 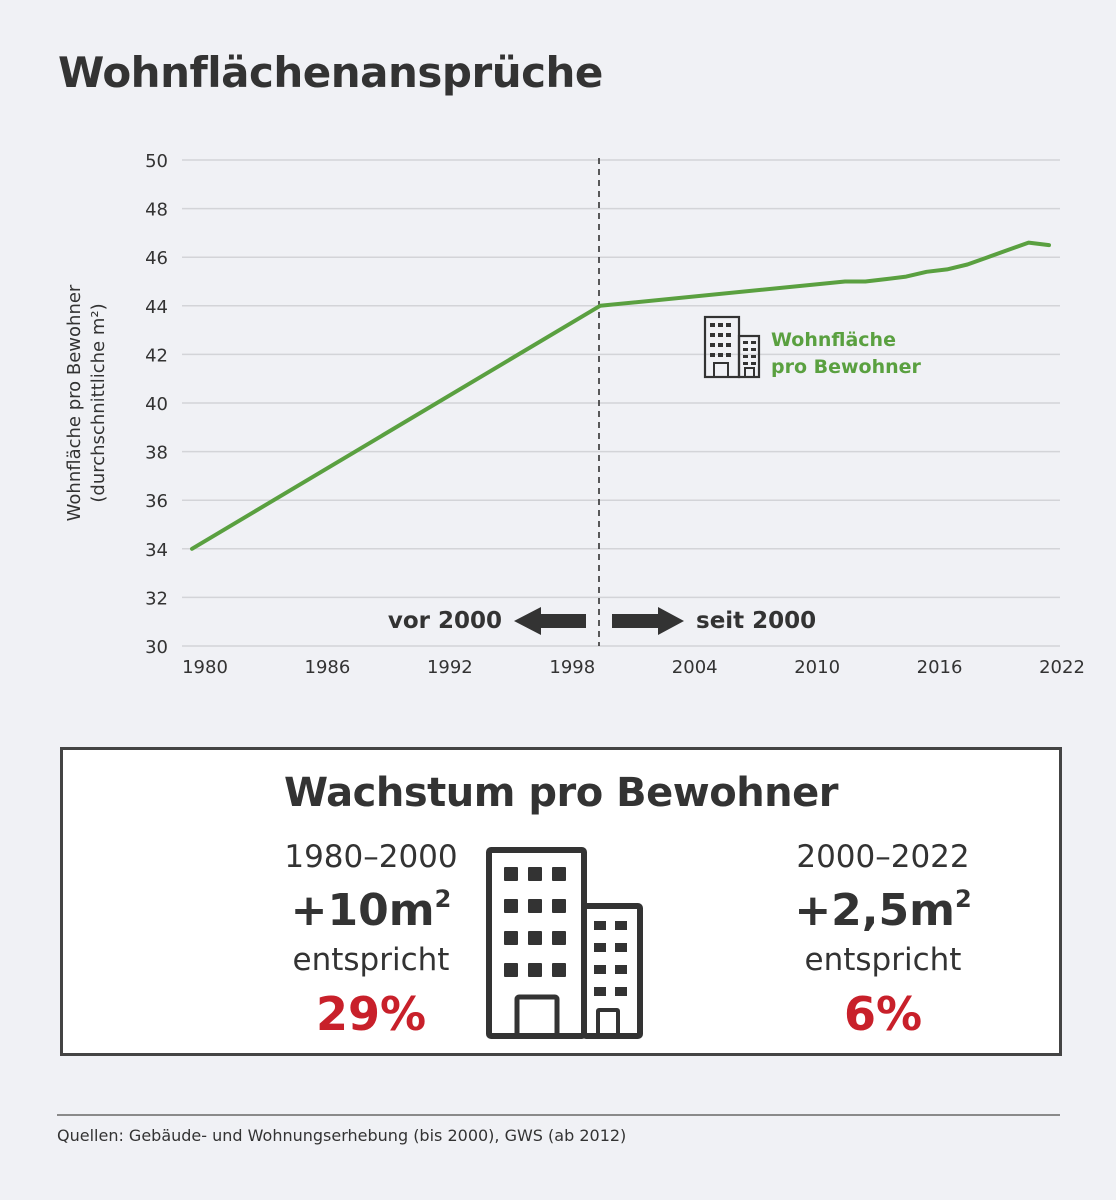 What do you see at coordinates (833, 340) in the screenshot?
I see `legend-label-line1: Wohnfläche` at bounding box center [833, 340].